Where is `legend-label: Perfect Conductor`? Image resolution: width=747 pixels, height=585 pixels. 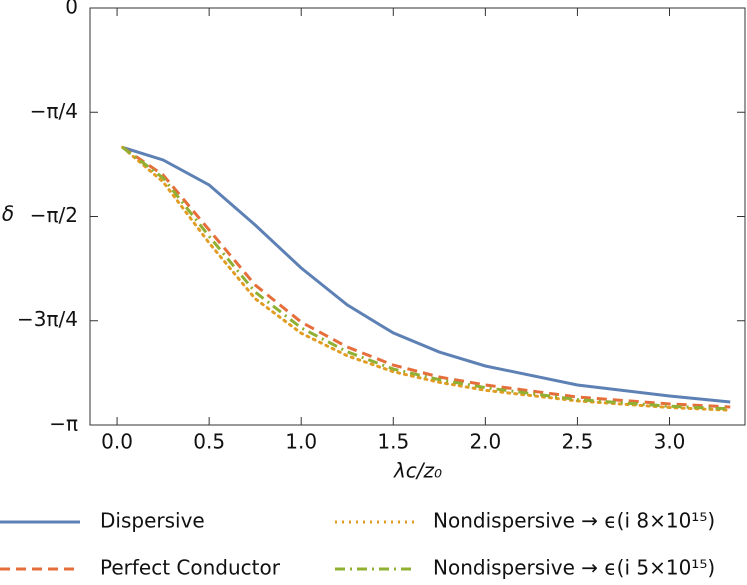 legend-label: Perfect Conductor is located at coordinates (190, 568).